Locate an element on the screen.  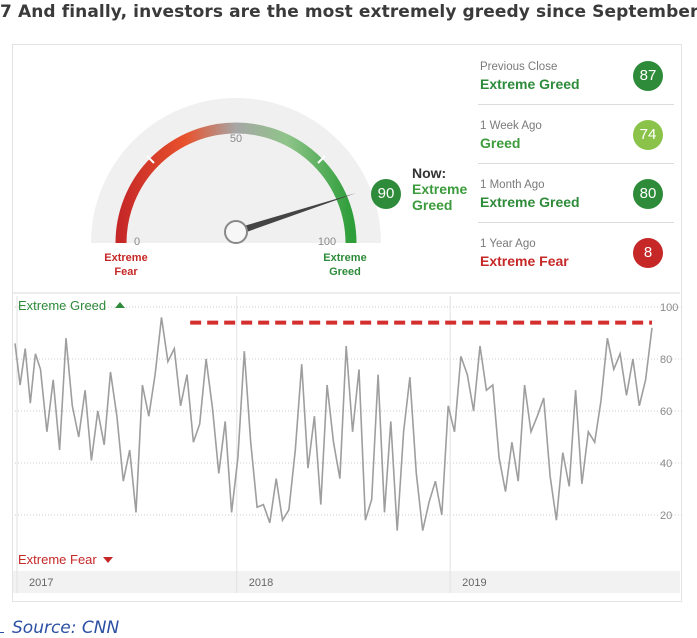
history-1-year-ago: 1 Year Ago Extreme Fear 8 is located at coordinates (576, 252).